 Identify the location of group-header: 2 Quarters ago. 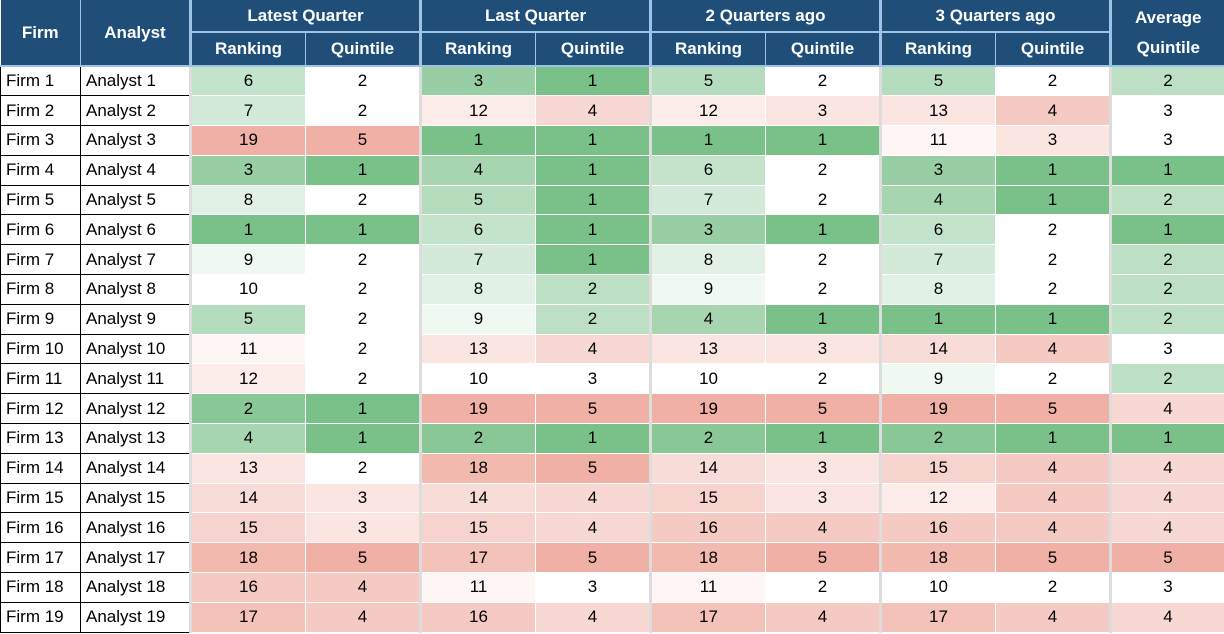
(765, 16).